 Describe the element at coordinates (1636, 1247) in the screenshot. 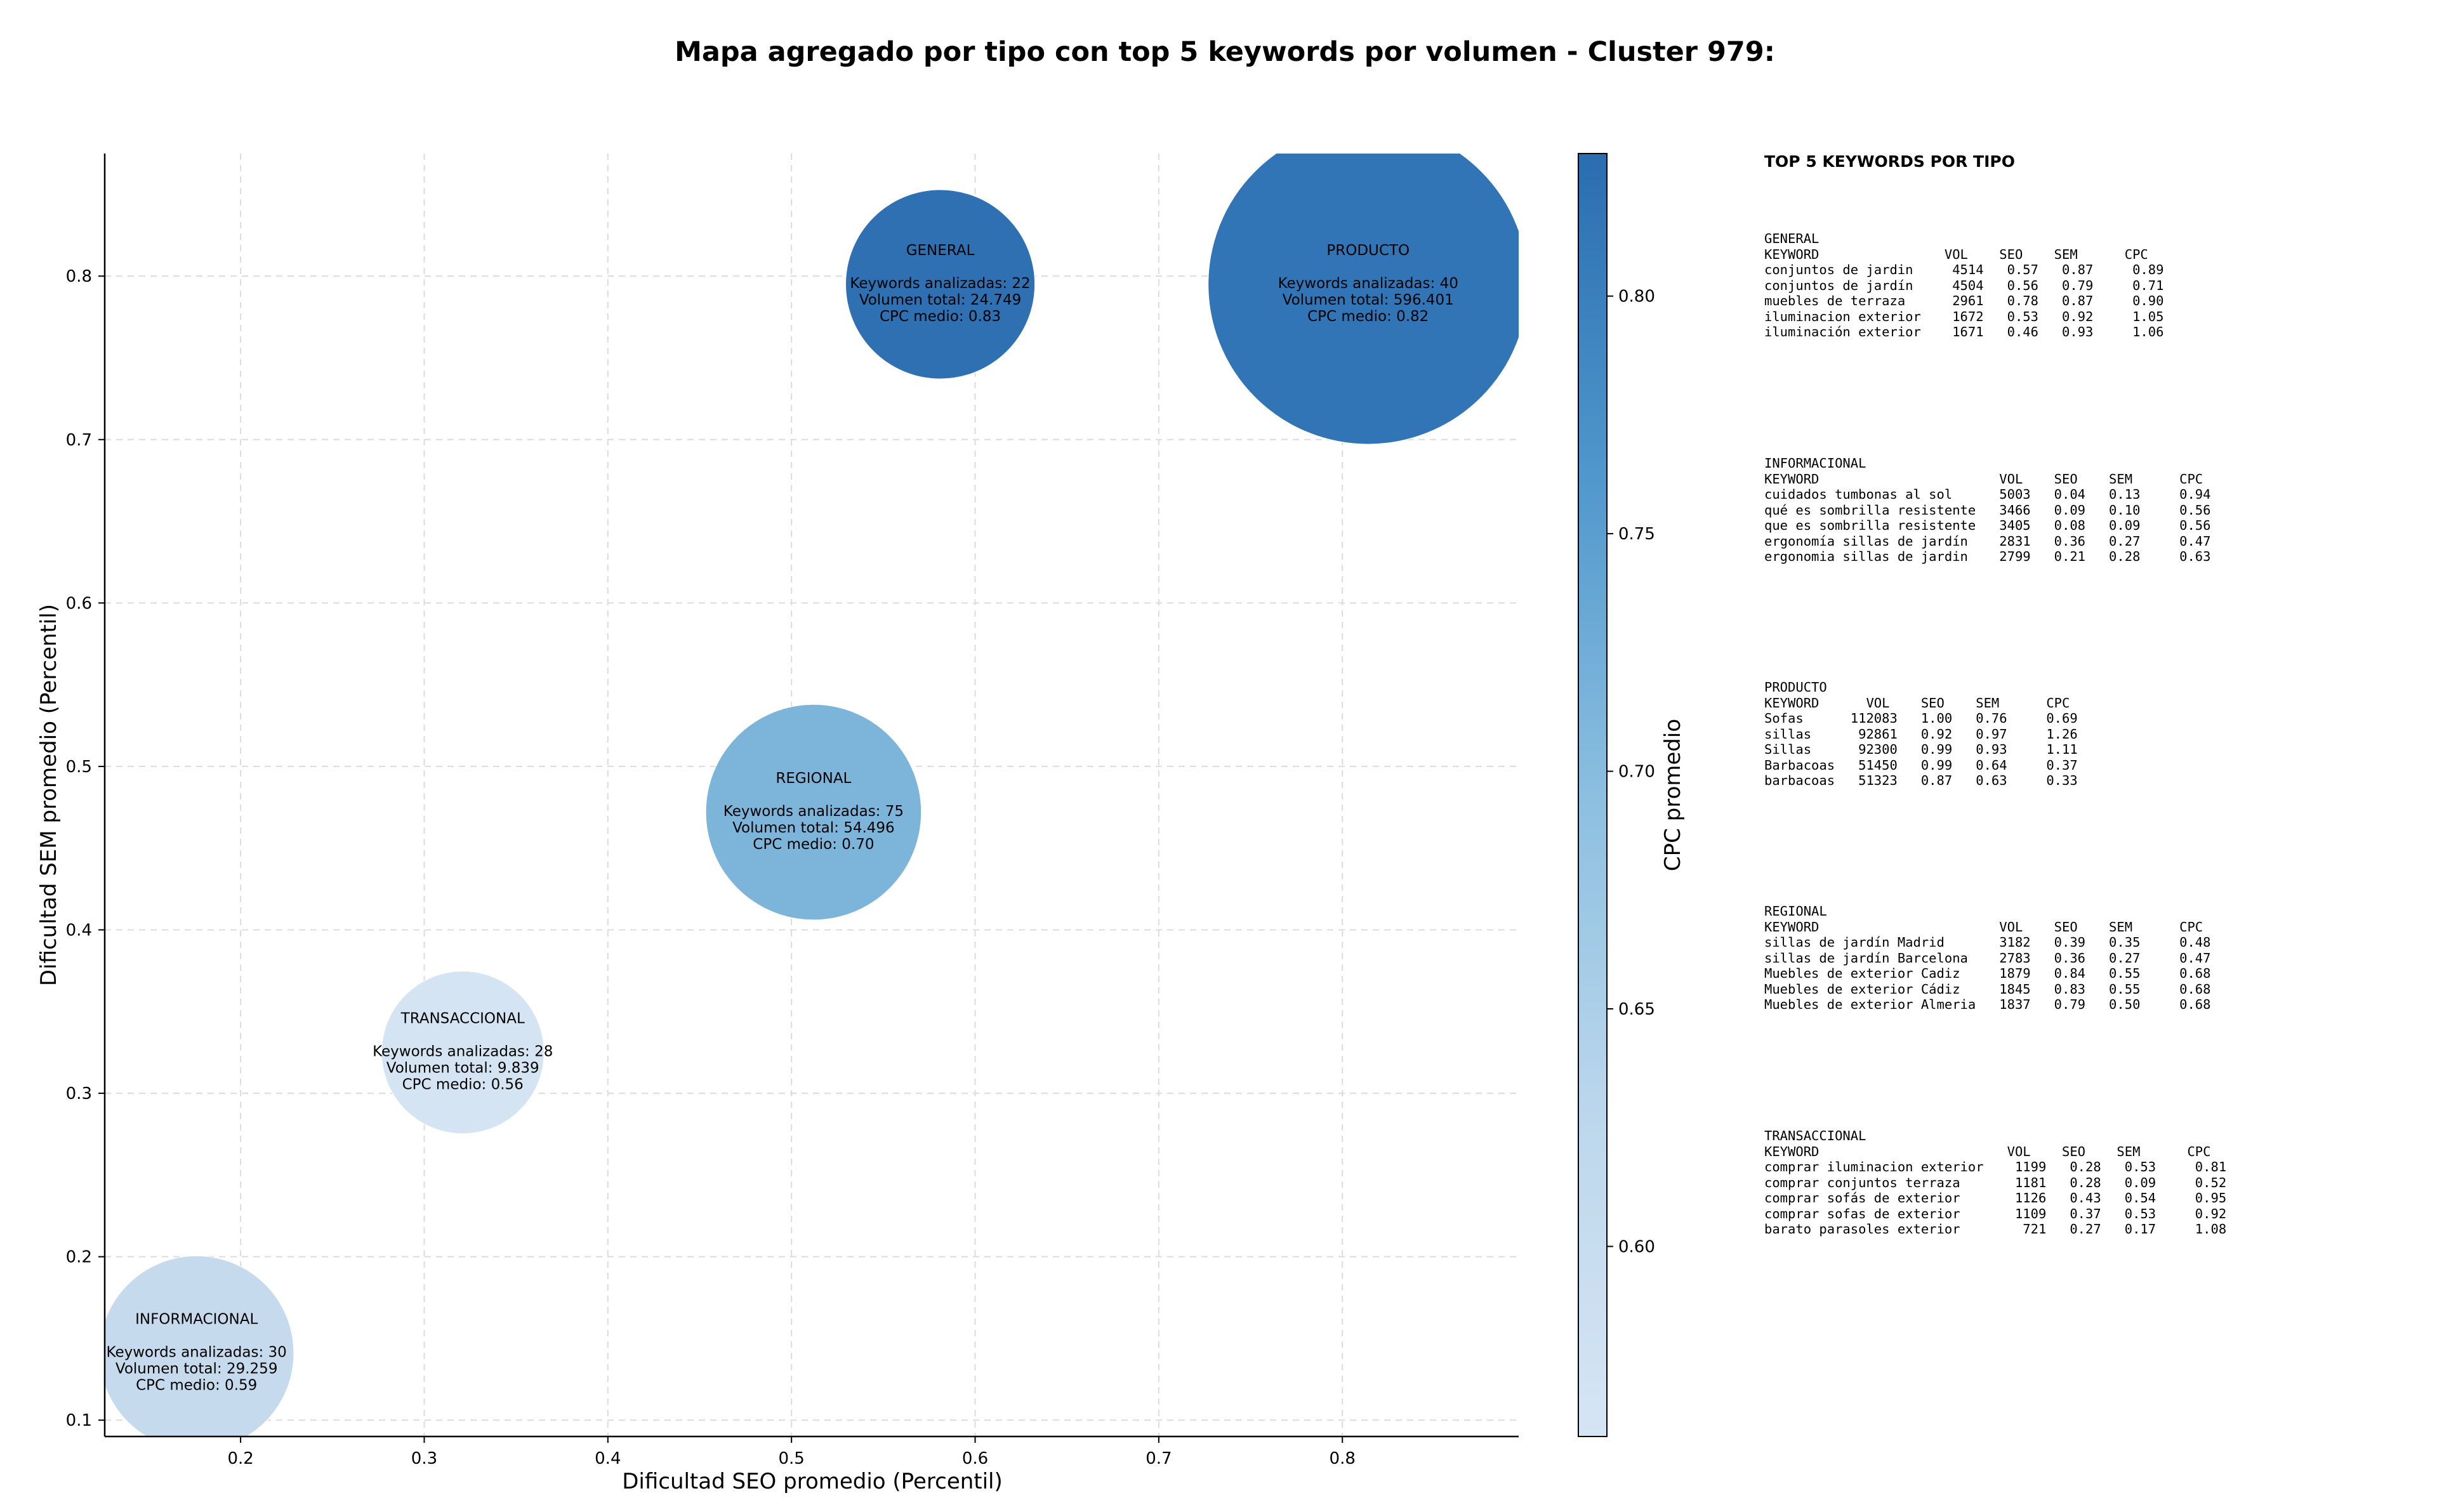

I see `colorbar-tick-label: 0.60` at that location.